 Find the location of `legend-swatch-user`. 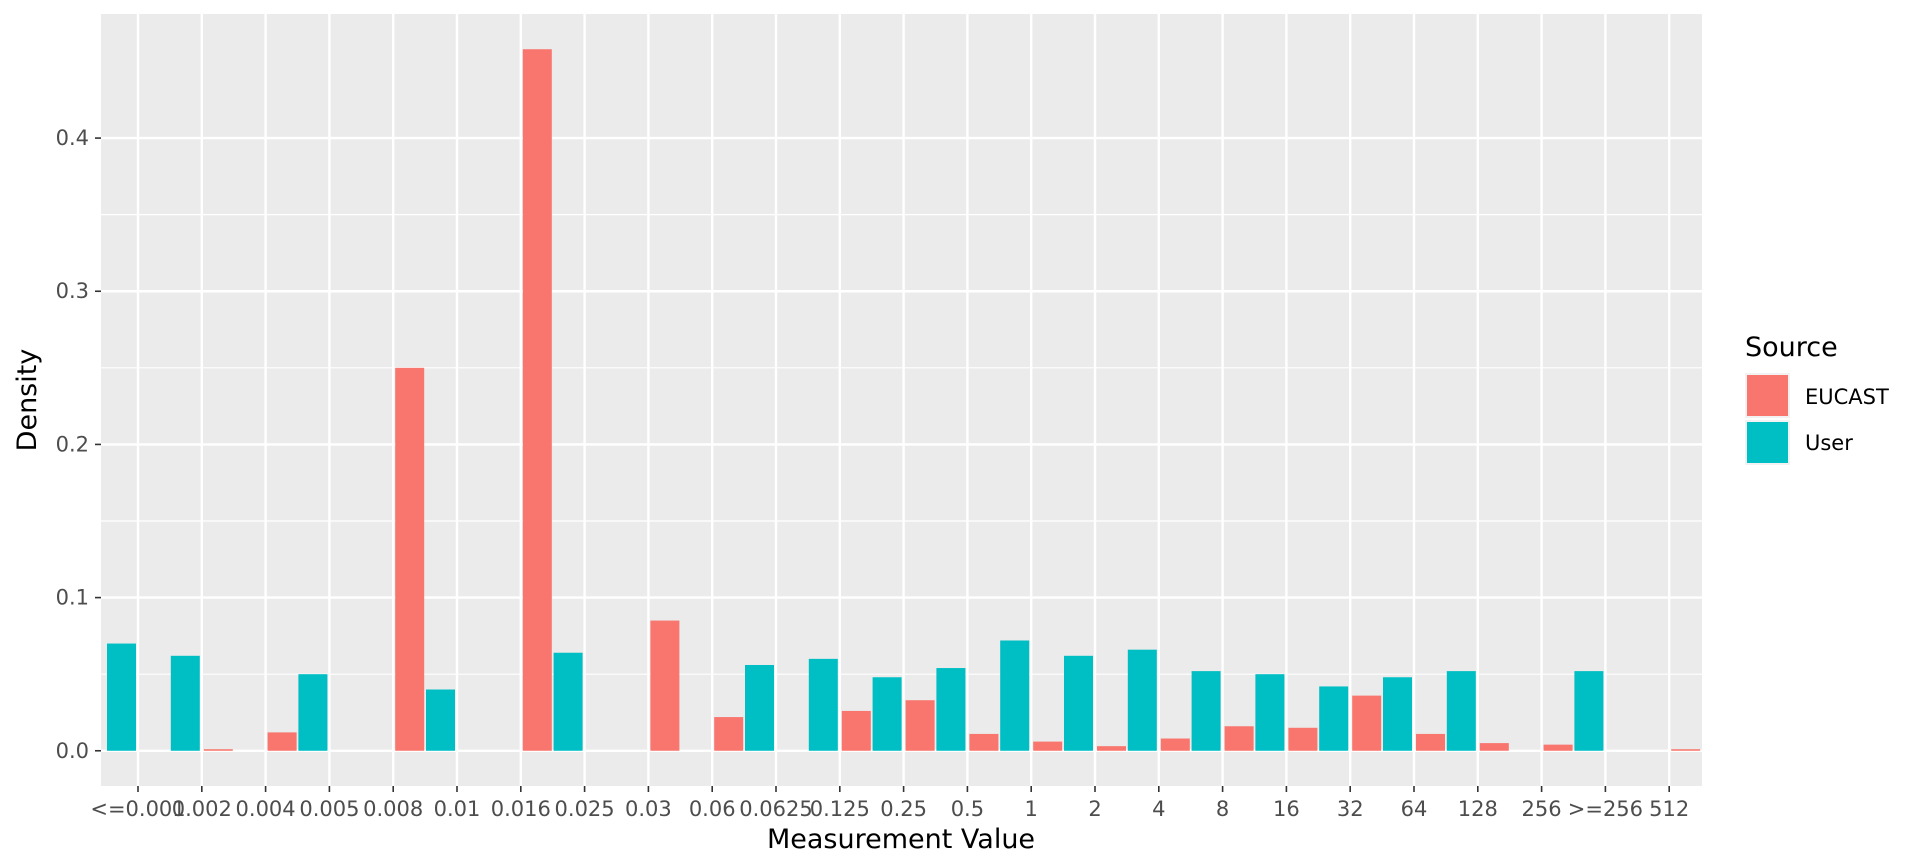

legend-swatch-user is located at coordinates (1767, 442).